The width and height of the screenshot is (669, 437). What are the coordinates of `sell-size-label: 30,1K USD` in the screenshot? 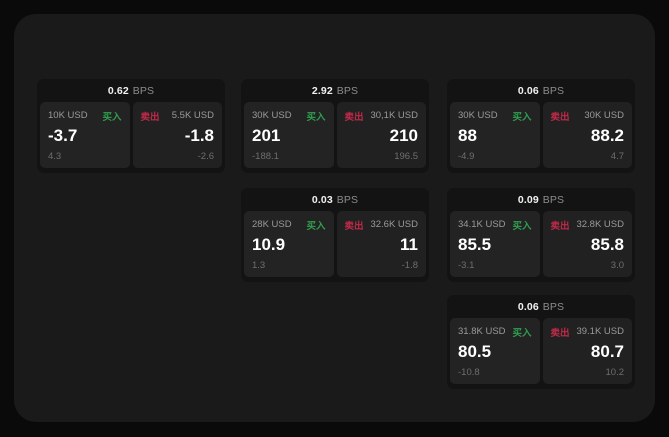 It's located at (394, 115).